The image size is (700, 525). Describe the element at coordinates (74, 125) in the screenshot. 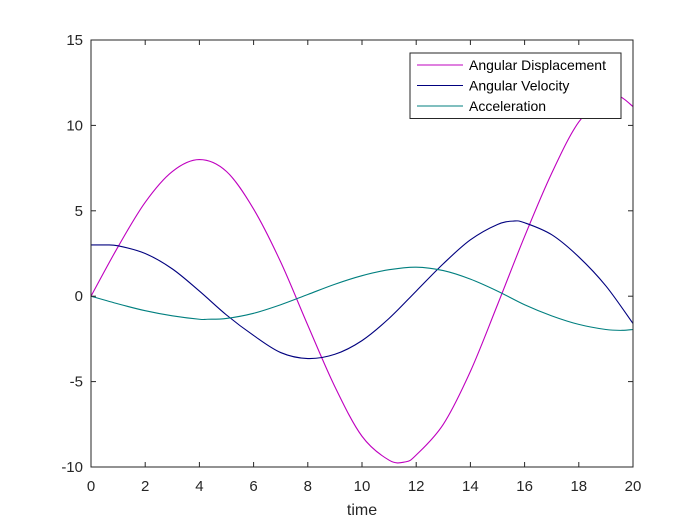

I see `y-tick-label: 10` at that location.